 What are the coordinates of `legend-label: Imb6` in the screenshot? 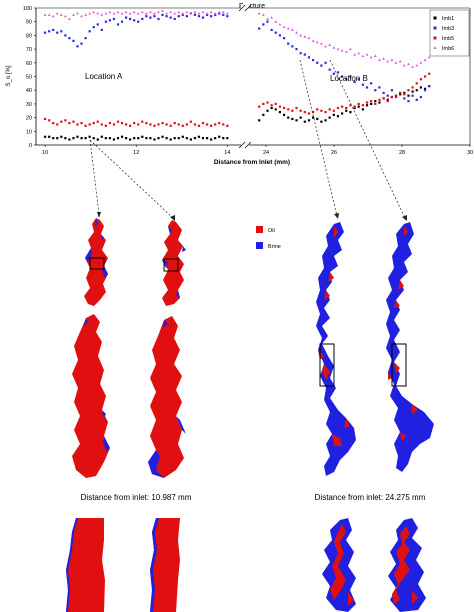 It's located at (448, 49).